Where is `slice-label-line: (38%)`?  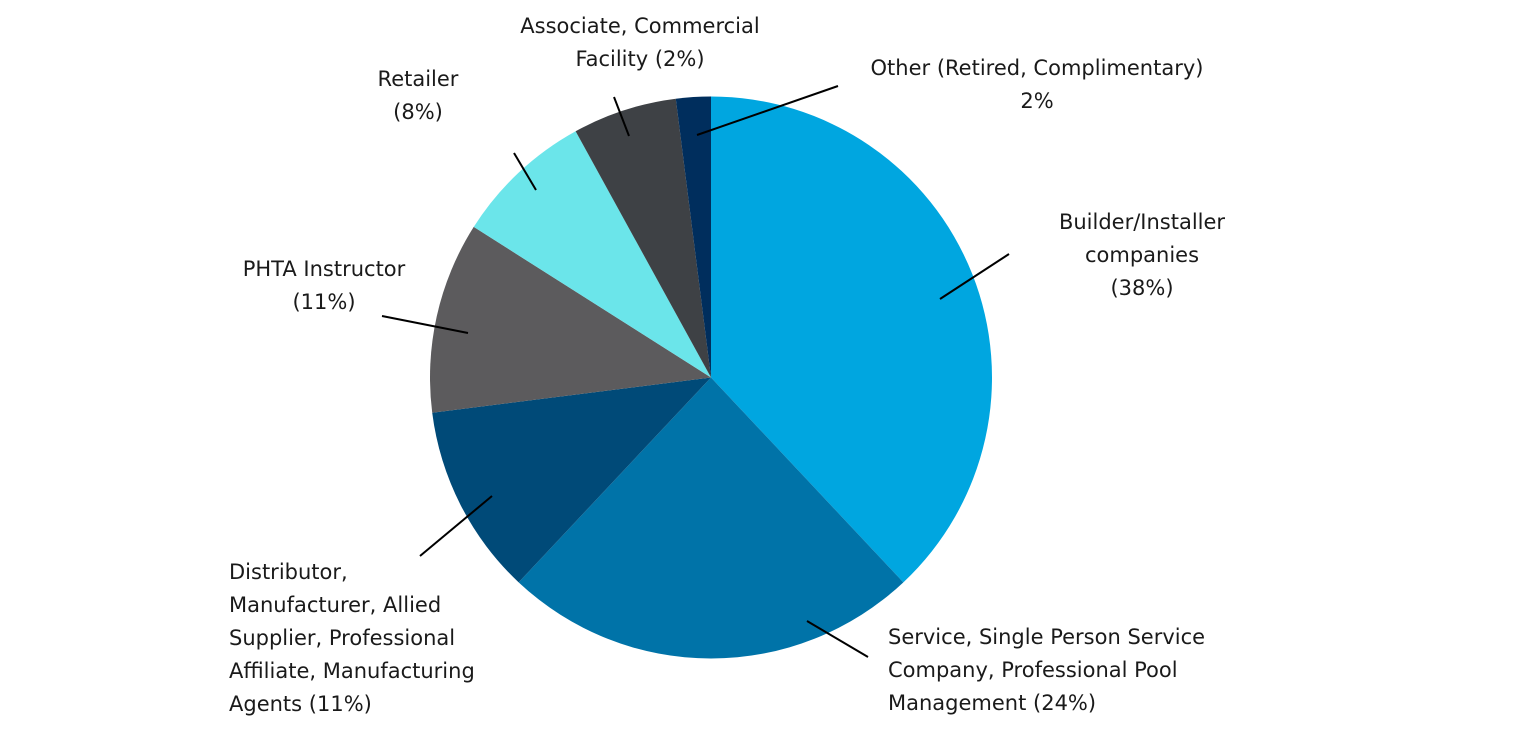
slice-label-line: (38%) is located at coordinates (1141, 288).